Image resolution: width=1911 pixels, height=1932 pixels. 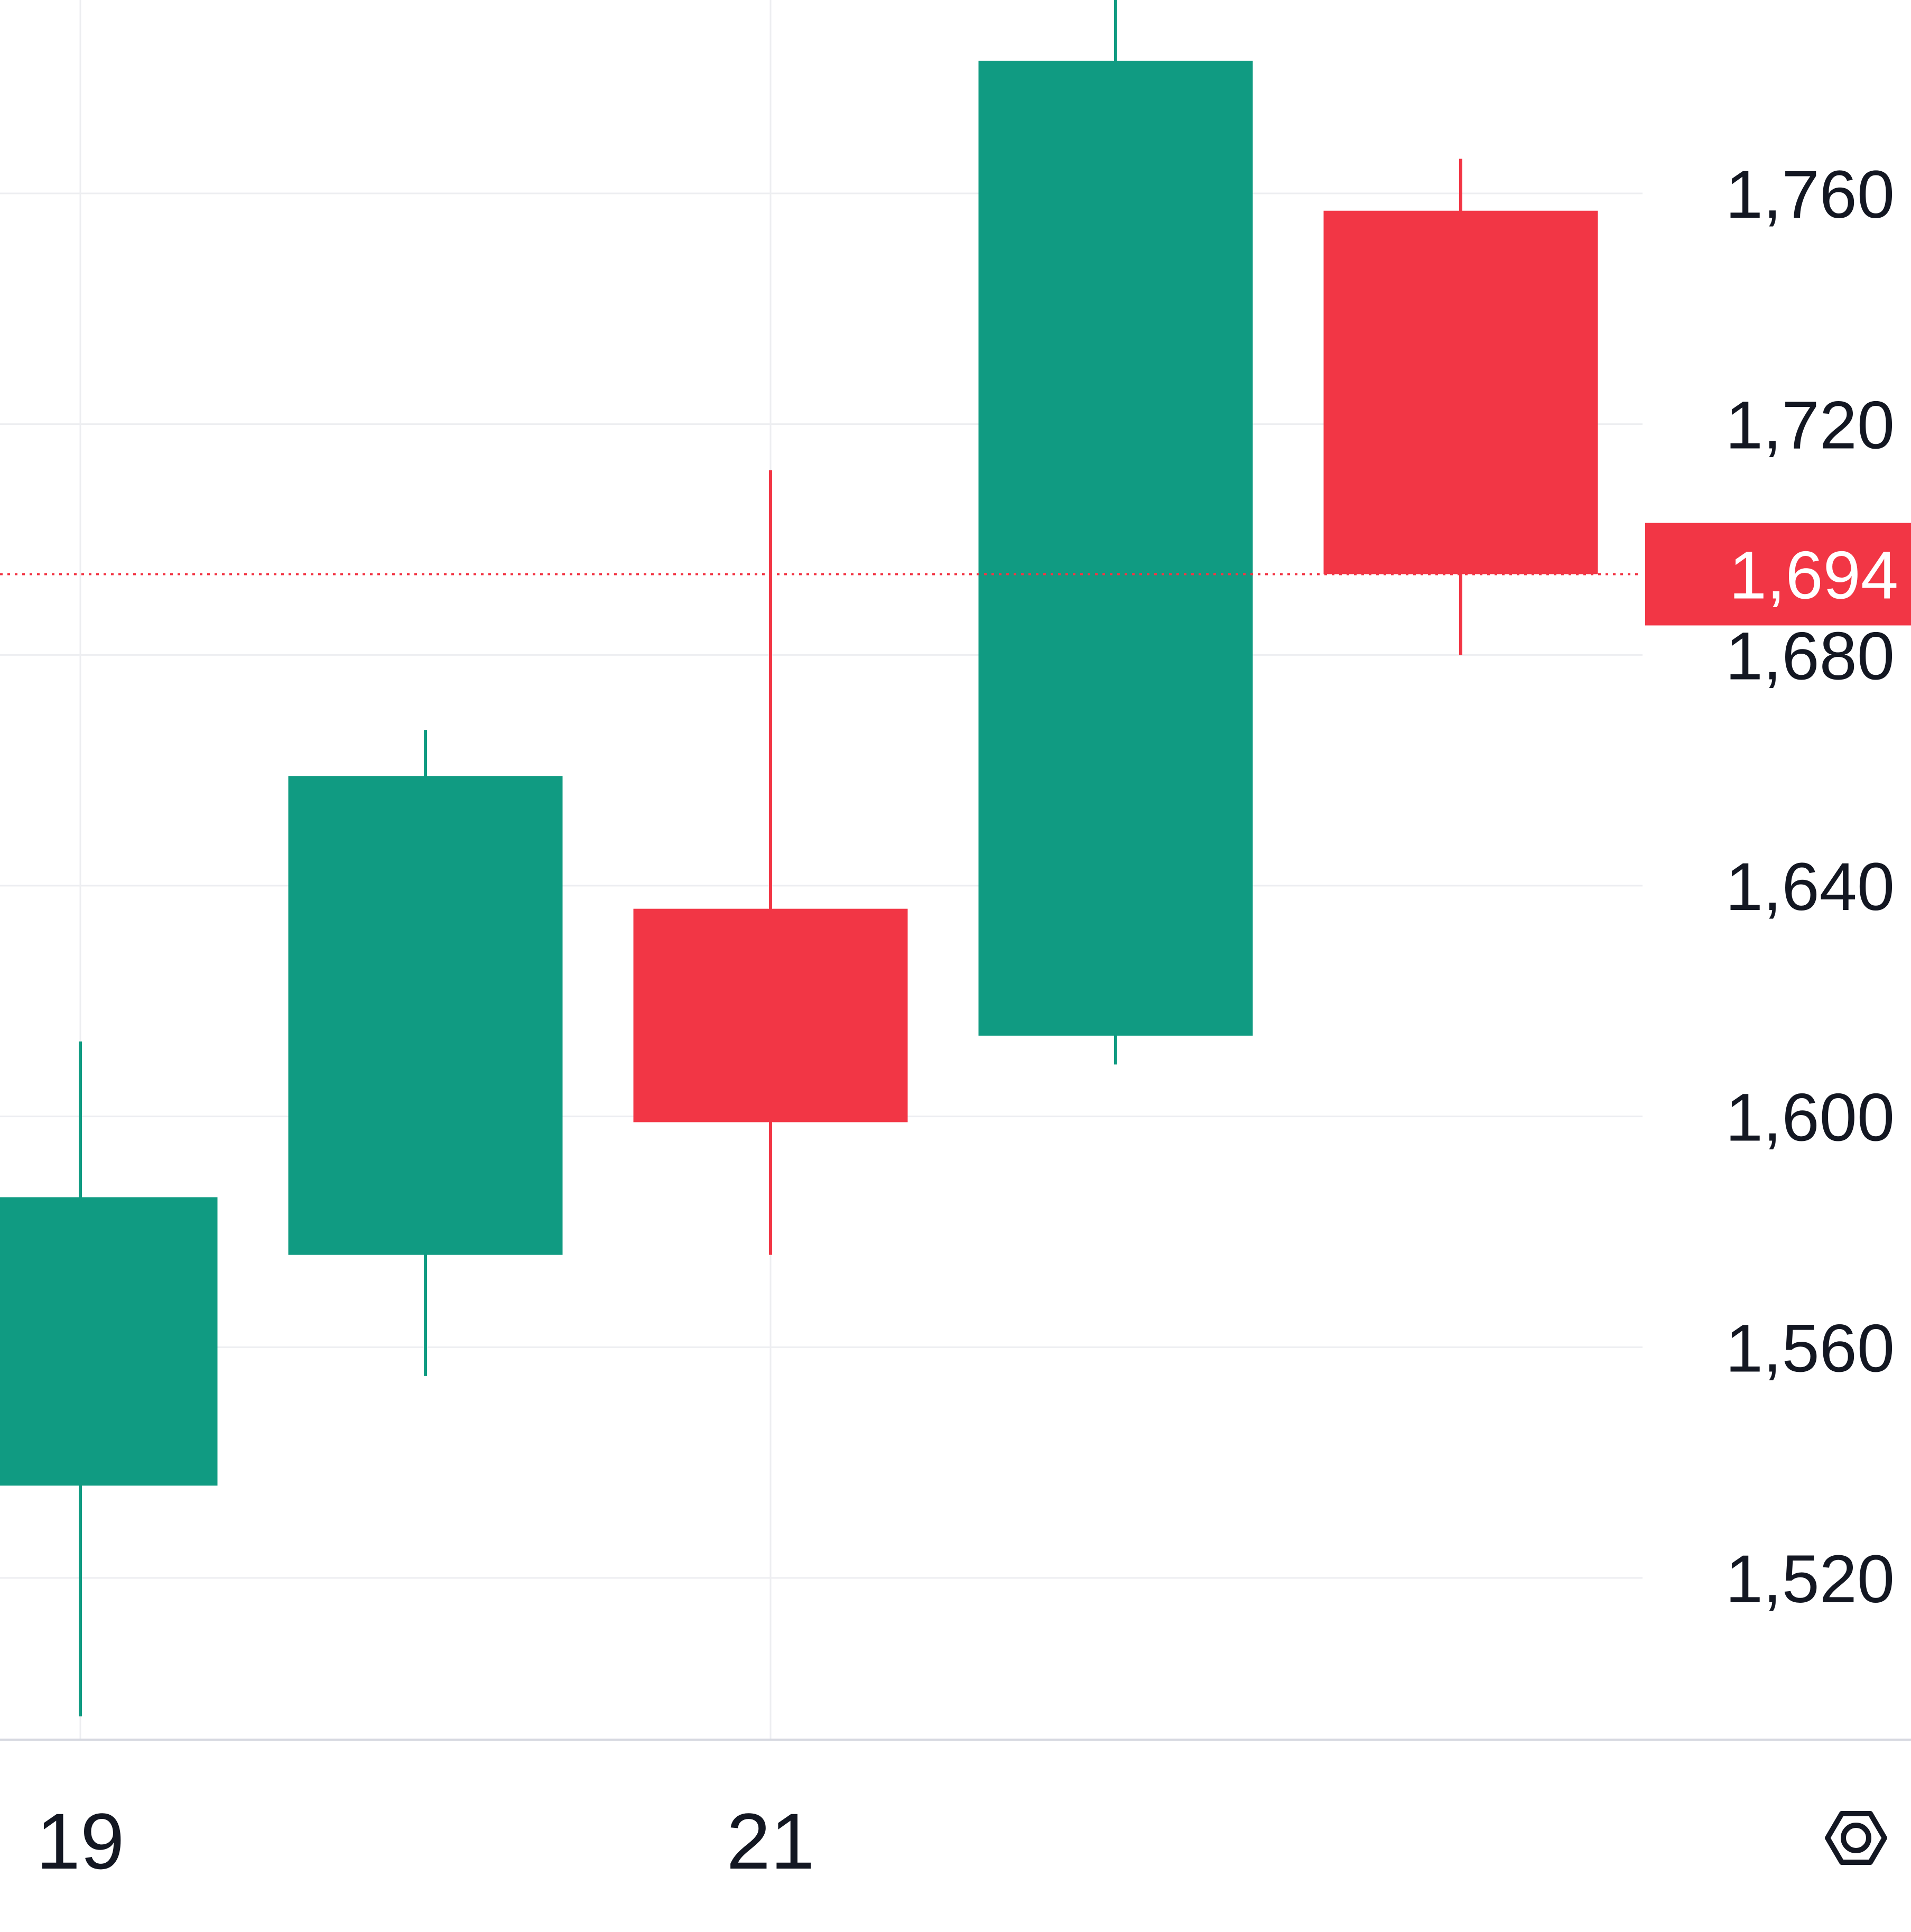 I want to click on x-tick-label: 19, so click(x=80, y=1841).